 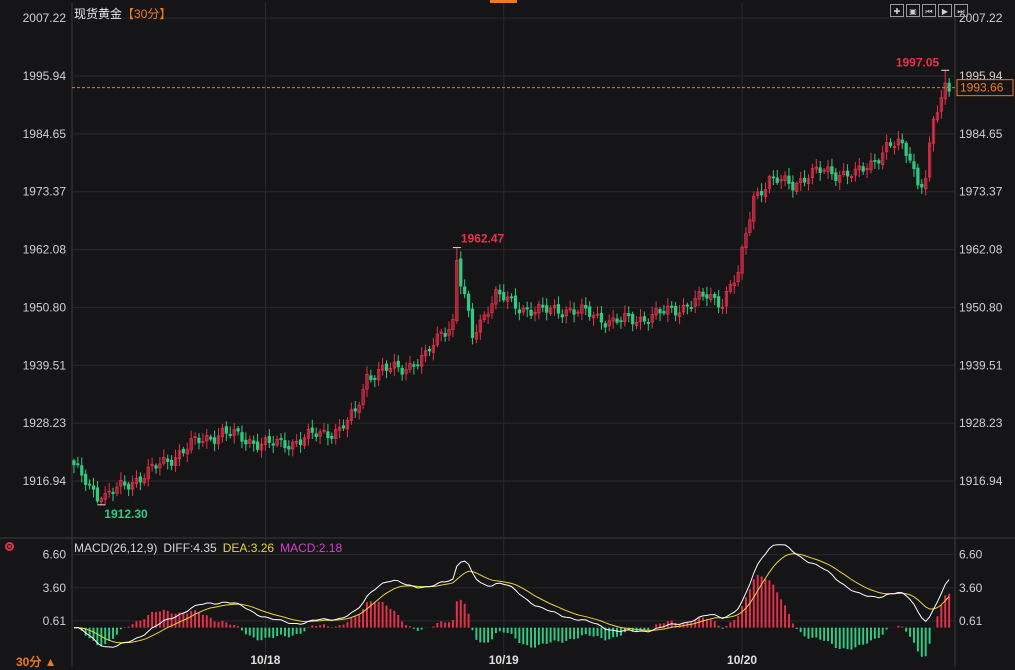 What do you see at coordinates (985, 88) in the screenshot?
I see `current-price-tag` at bounding box center [985, 88].